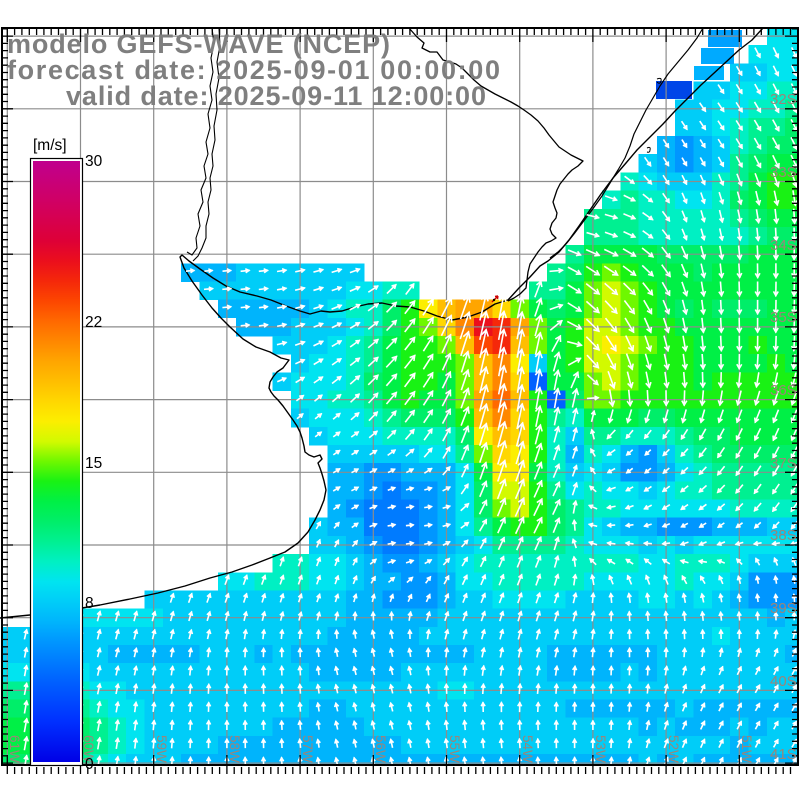 The width and height of the screenshot is (800, 800). What do you see at coordinates (746, 749) in the screenshot?
I see `svg-text: 51W` at bounding box center [746, 749].